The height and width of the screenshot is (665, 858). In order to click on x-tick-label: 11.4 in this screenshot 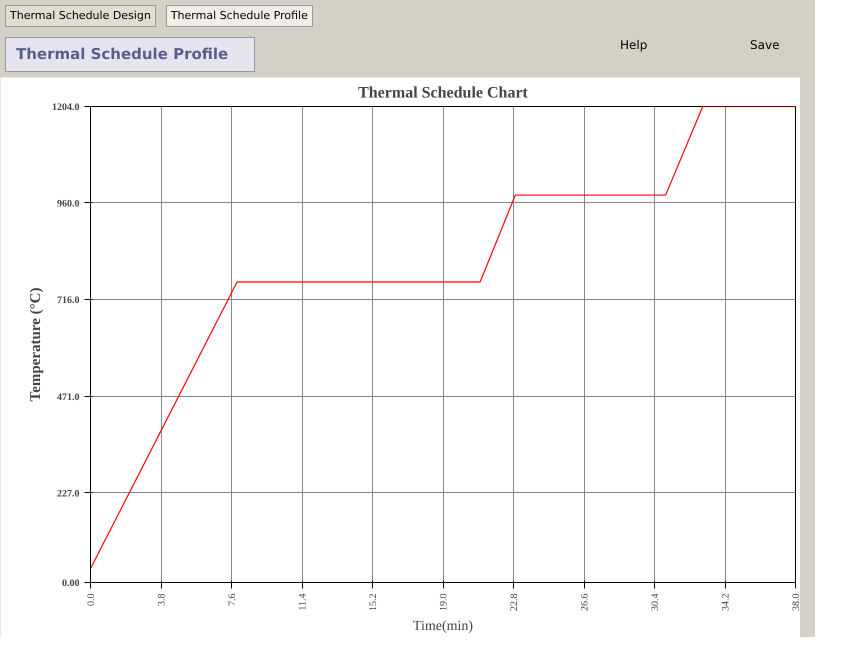, I will do `click(303, 602)`.